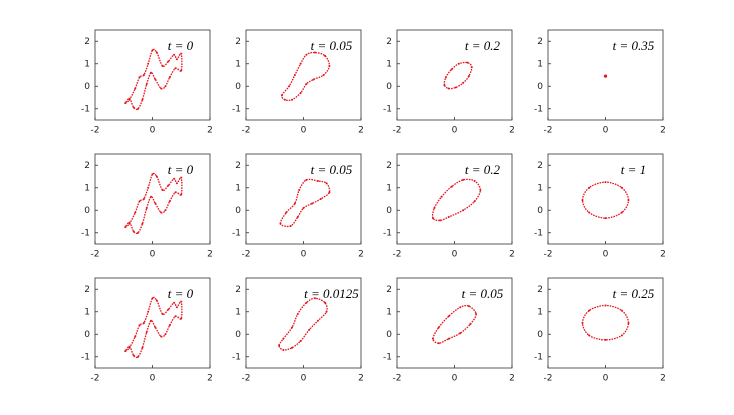 This screenshot has width=734, height=415. I want to click on subplot-title: t = 1, so click(633, 169).